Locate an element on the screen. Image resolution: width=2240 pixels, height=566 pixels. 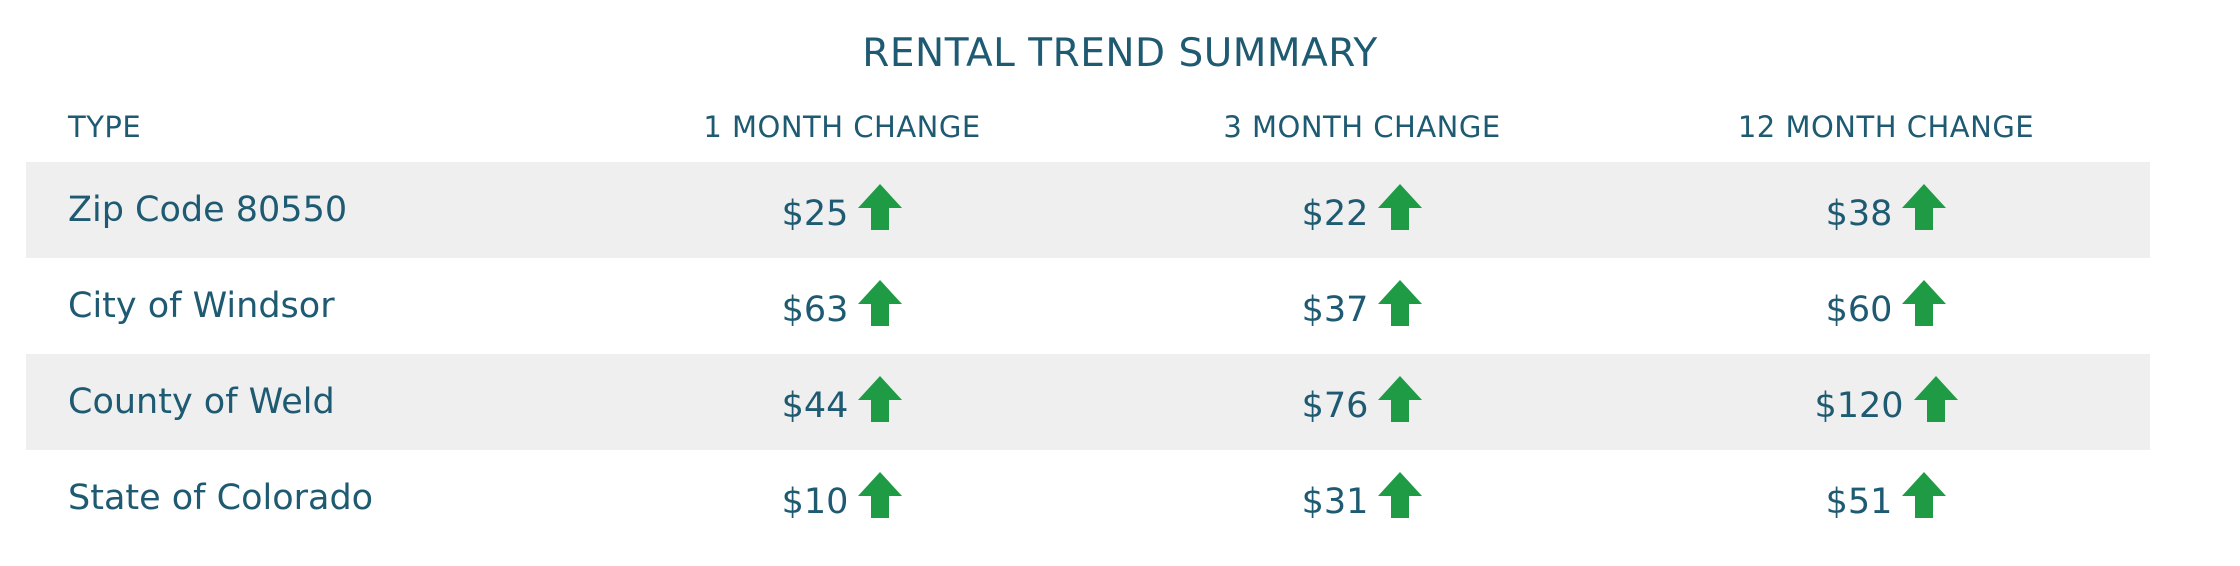
row-type-label: County of Weld is located at coordinates (201, 402).